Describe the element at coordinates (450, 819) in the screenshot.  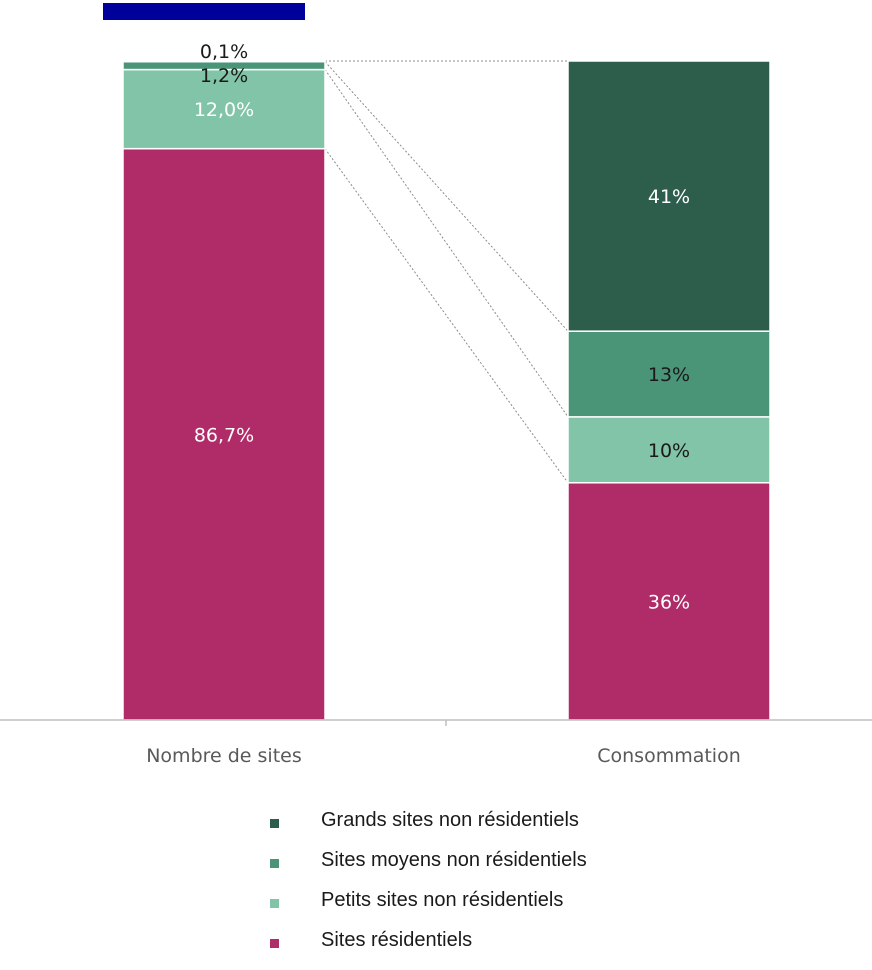
I see `legend-label-grands: Grands sites non résidentiels` at that location.